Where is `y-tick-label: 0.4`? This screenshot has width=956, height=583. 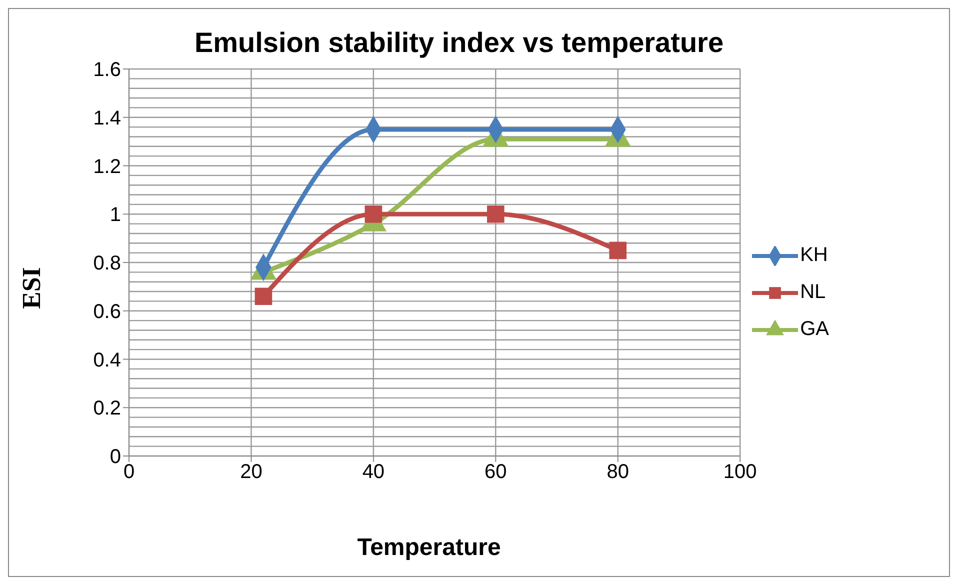
y-tick-label: 0.4 is located at coordinates (107, 360).